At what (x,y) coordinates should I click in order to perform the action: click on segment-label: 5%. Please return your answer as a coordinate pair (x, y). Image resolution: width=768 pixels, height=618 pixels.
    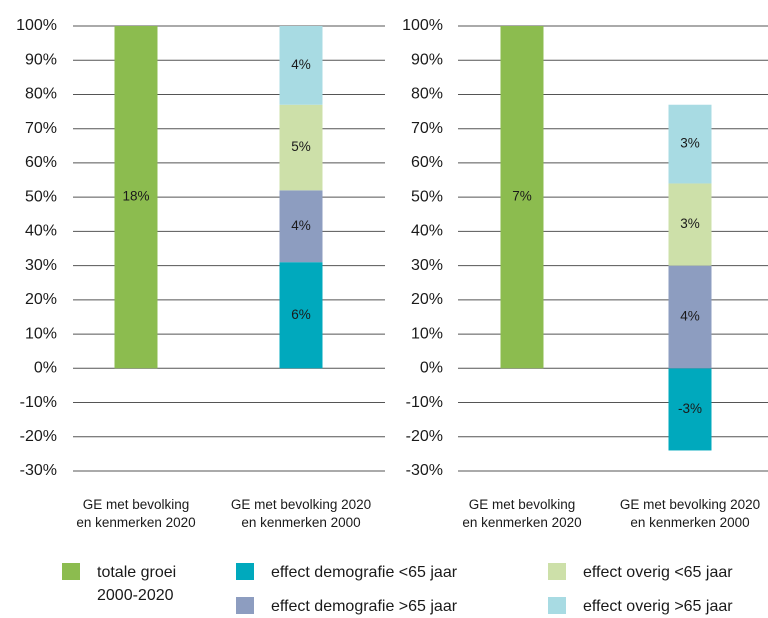
    Looking at the image, I should click on (301, 146).